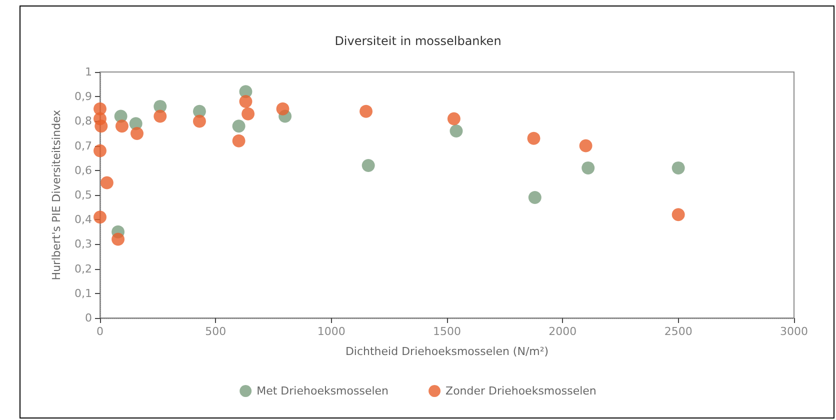 This screenshot has width=836, height=420. What do you see at coordinates (56, 194) in the screenshot?
I see `y-axis-title: Hurlbert's PIE Diversiteitsindex` at bounding box center [56, 194].